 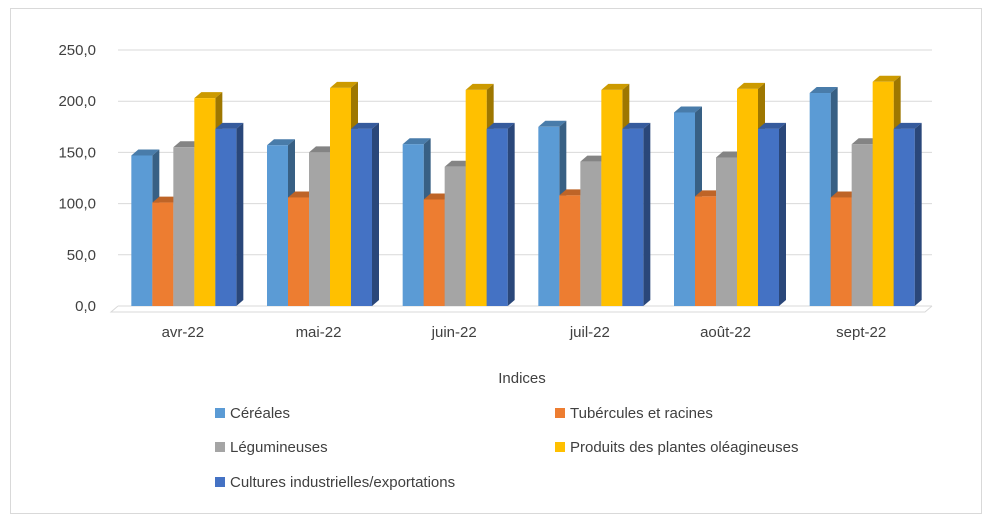 What do you see at coordinates (77, 50) in the screenshot?
I see `y-tick-label: 250,0` at bounding box center [77, 50].